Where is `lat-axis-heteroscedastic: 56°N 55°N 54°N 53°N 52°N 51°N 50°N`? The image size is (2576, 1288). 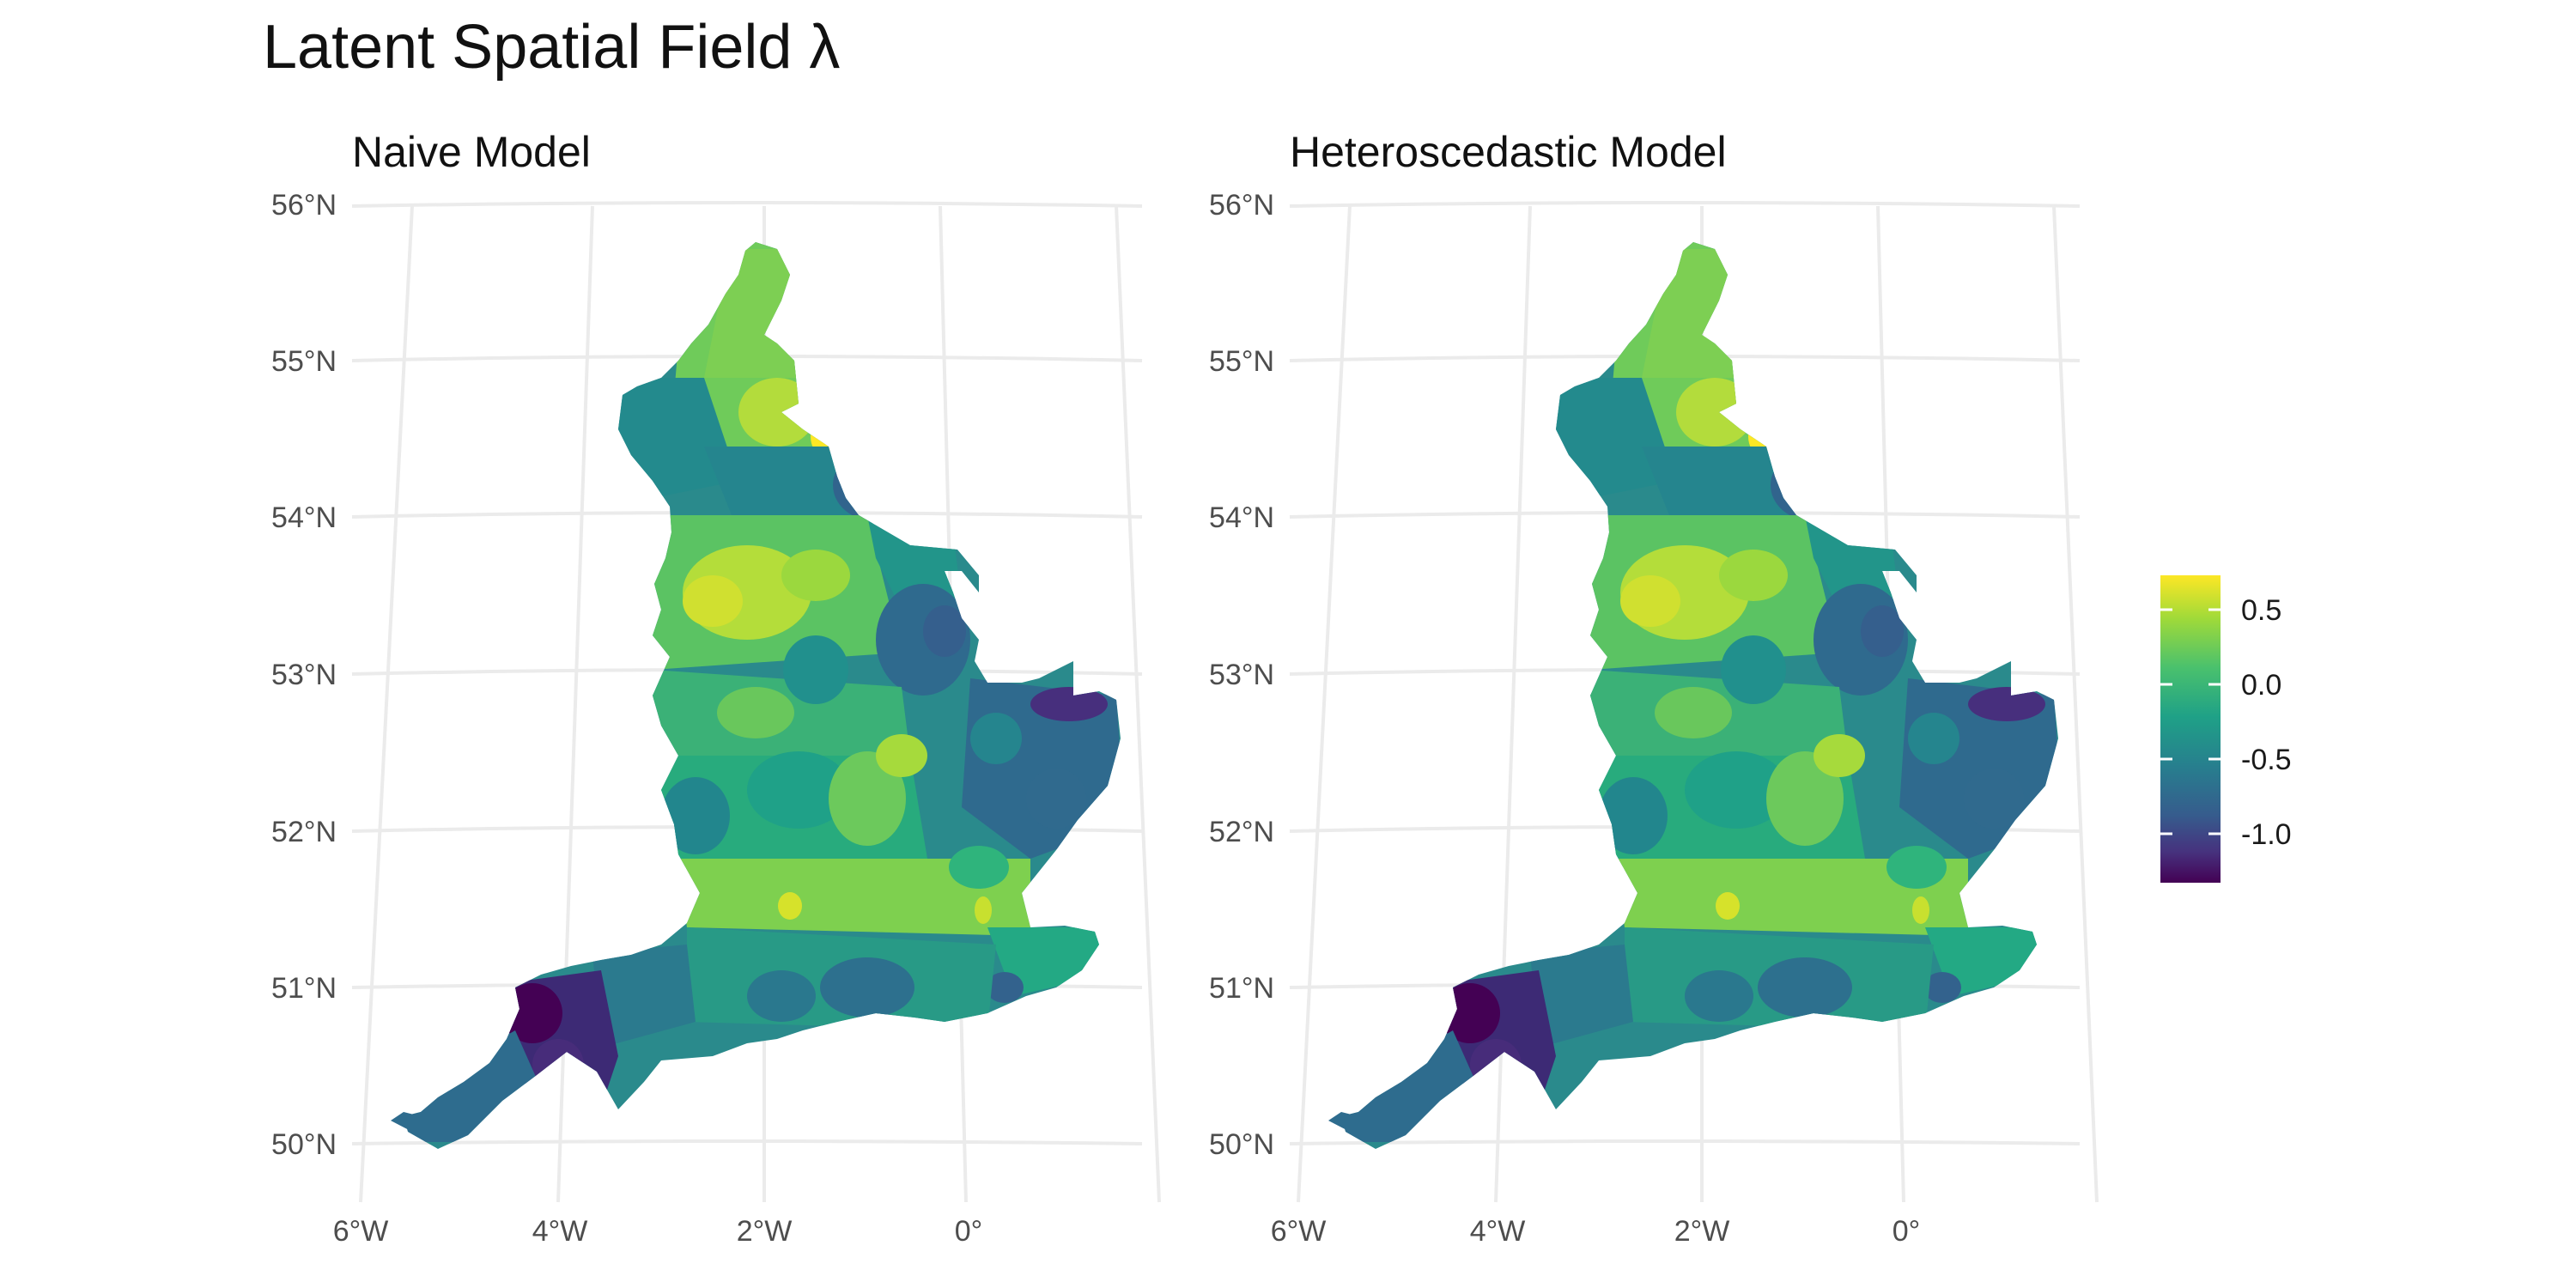 lat-axis-heteroscedastic: 56°N 55°N 54°N 53°N 52°N 51°N 50°N is located at coordinates (1241, 675).